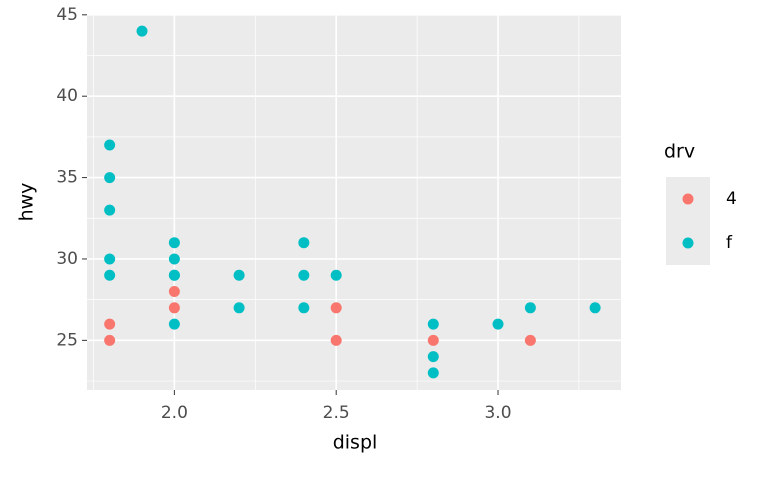 The height and width of the screenshot is (478, 768). Describe the element at coordinates (731, 199) in the screenshot. I see `legend-label: 4` at that location.